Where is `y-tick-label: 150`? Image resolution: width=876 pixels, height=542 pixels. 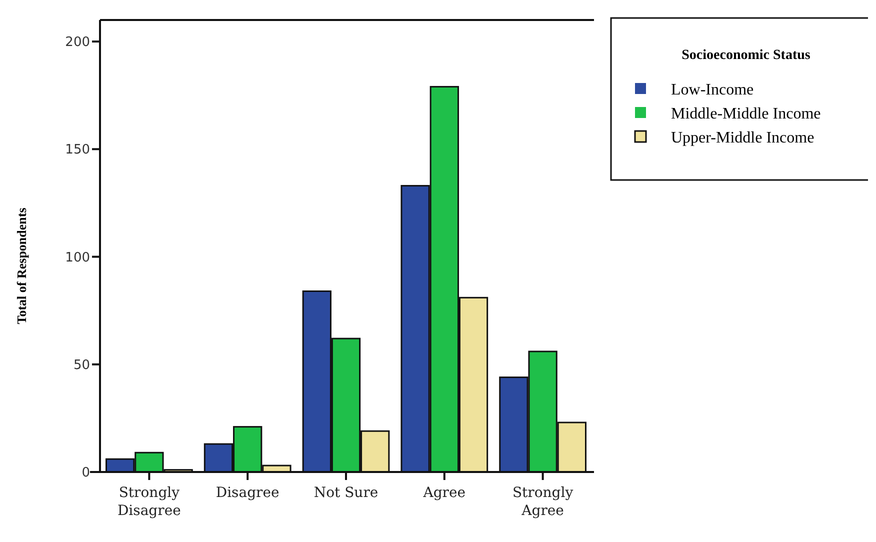 y-tick-label: 150 is located at coordinates (77, 150).